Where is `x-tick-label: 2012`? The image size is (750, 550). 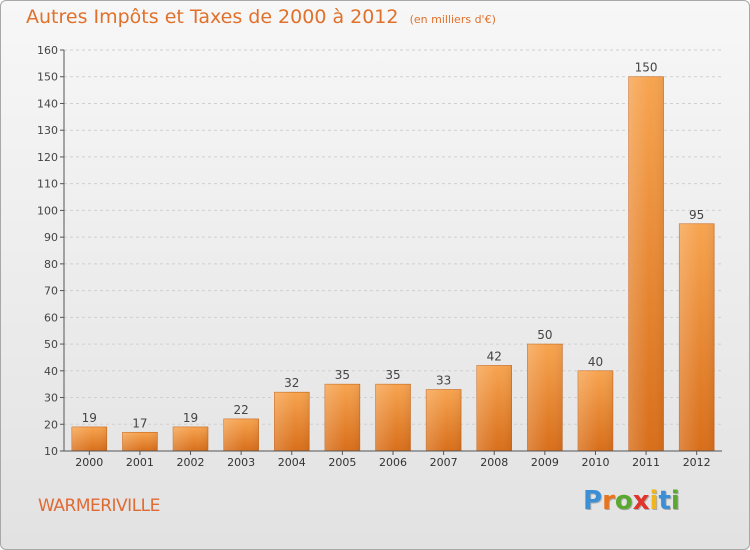
x-tick-label: 2012 is located at coordinates (697, 462).